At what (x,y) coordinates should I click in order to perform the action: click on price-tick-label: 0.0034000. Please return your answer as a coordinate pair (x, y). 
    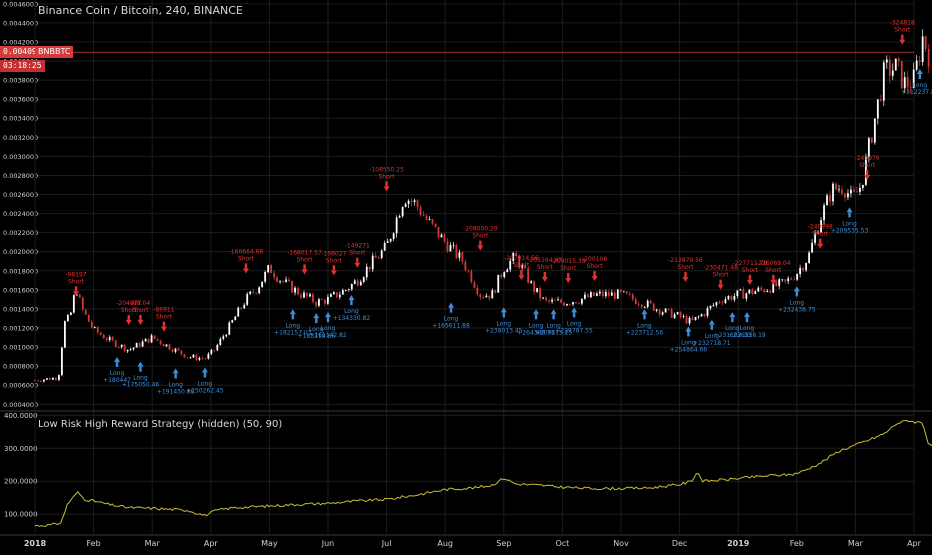
    Looking at the image, I should click on (20, 119).